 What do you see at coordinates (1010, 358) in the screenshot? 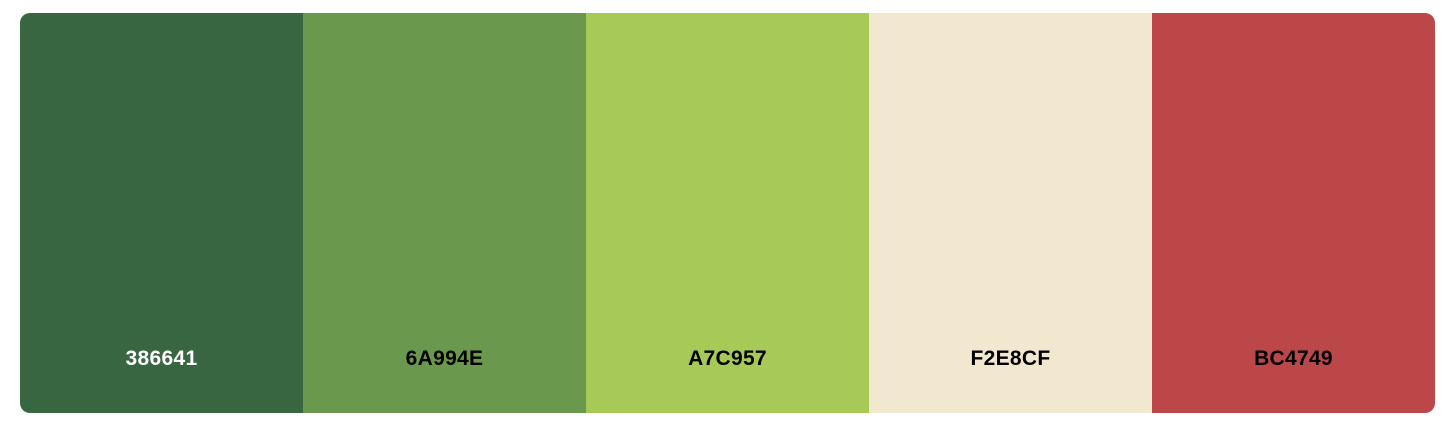
I see `color-code-label: F2E8CF` at bounding box center [1010, 358].